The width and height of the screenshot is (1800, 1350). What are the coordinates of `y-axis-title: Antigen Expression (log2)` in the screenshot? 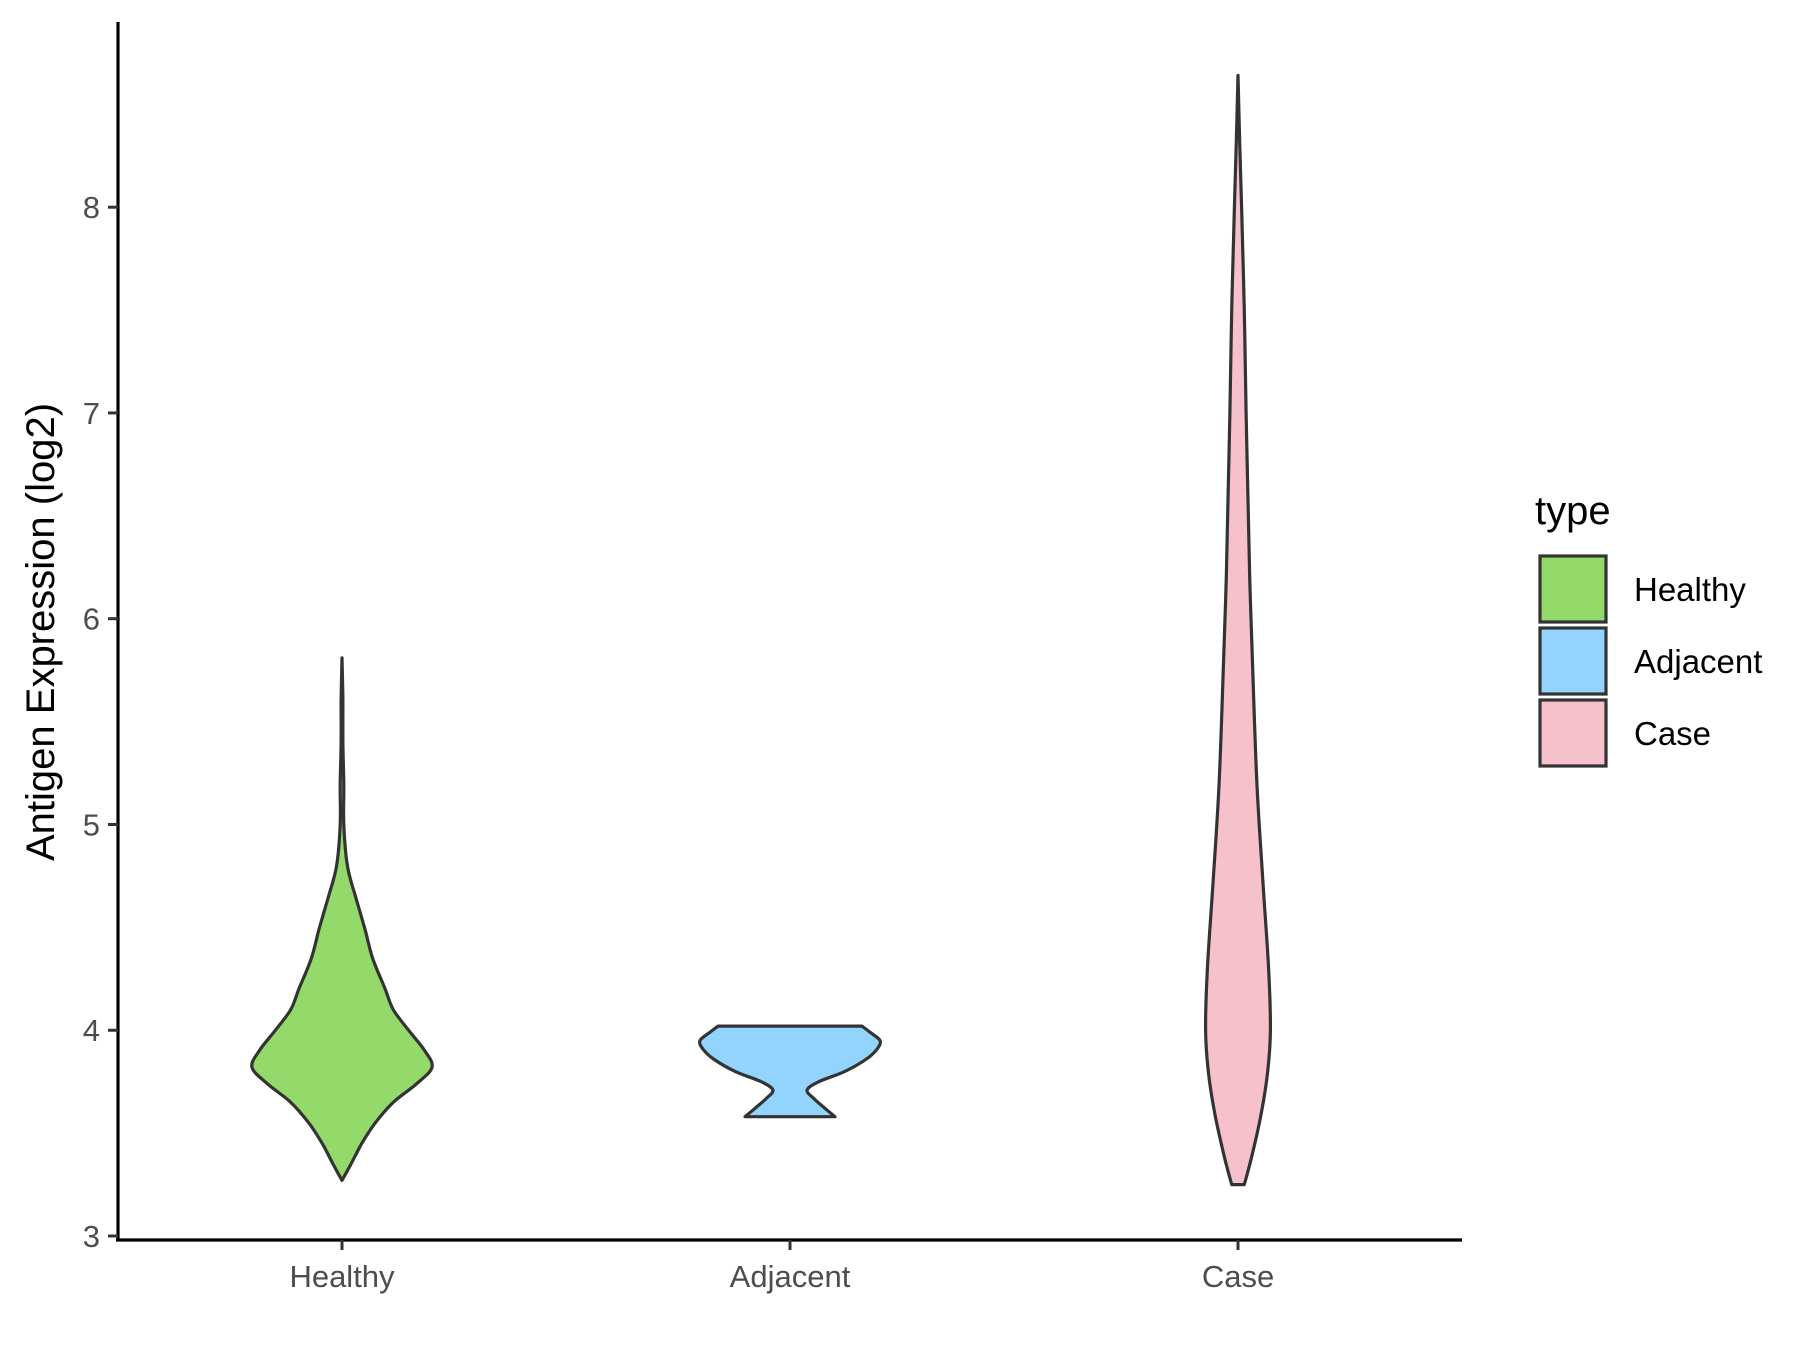 It's located at (41, 632).